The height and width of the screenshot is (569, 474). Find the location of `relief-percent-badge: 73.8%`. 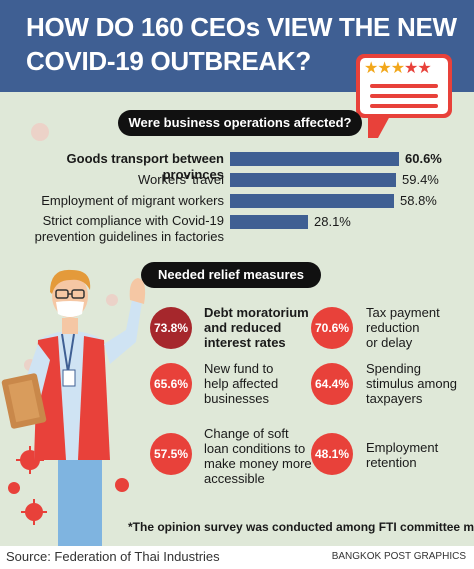

relief-percent-badge: 73.8% is located at coordinates (171, 328).